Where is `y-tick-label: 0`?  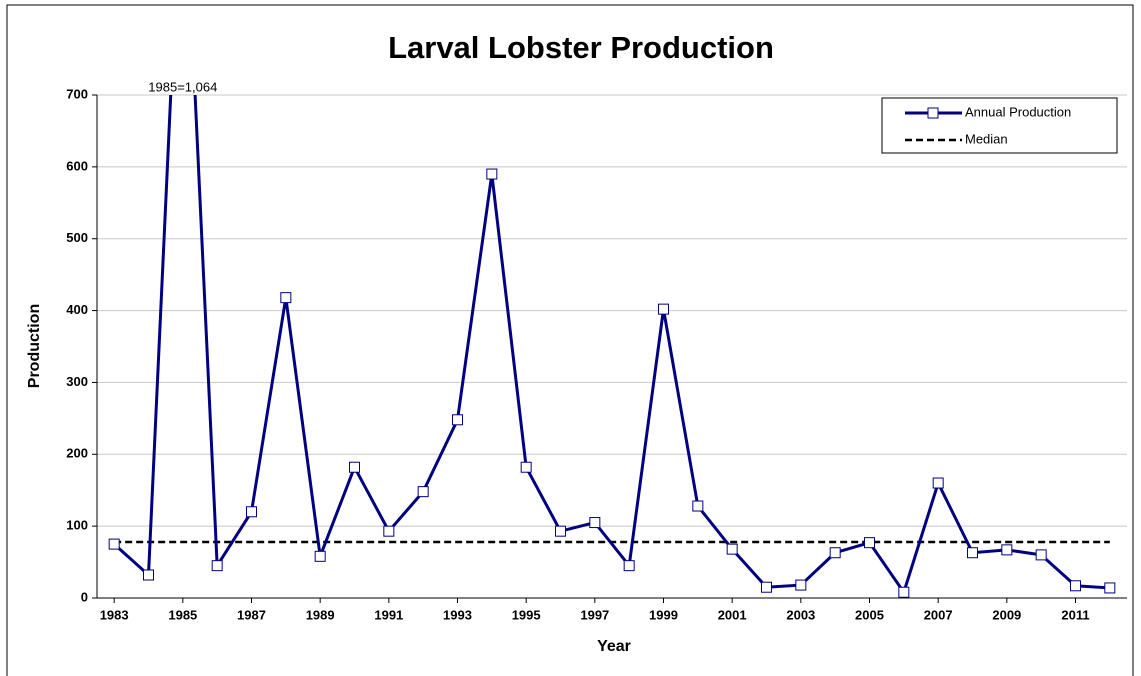
y-tick-label: 0 is located at coordinates (84, 596).